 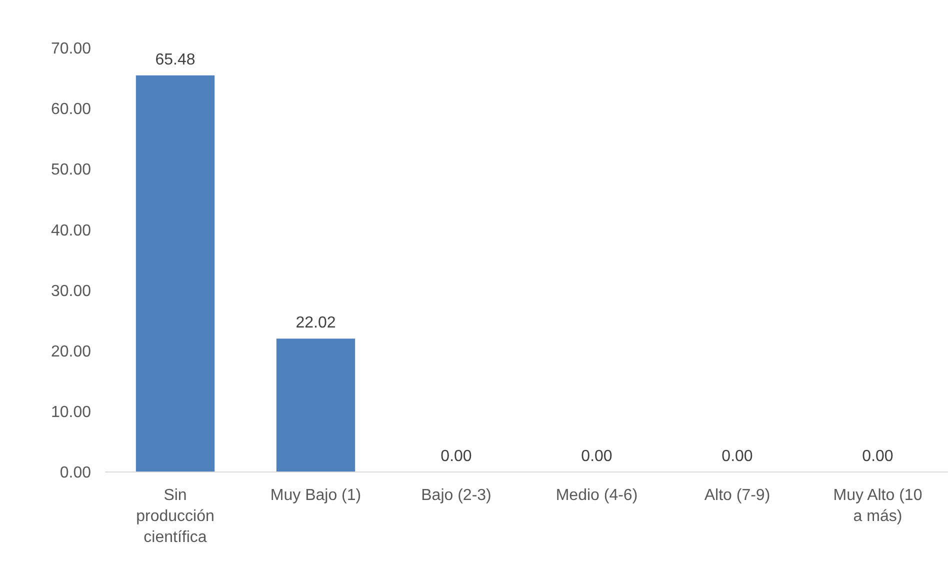 I want to click on y-tick-label: 60.00, so click(x=71, y=109).